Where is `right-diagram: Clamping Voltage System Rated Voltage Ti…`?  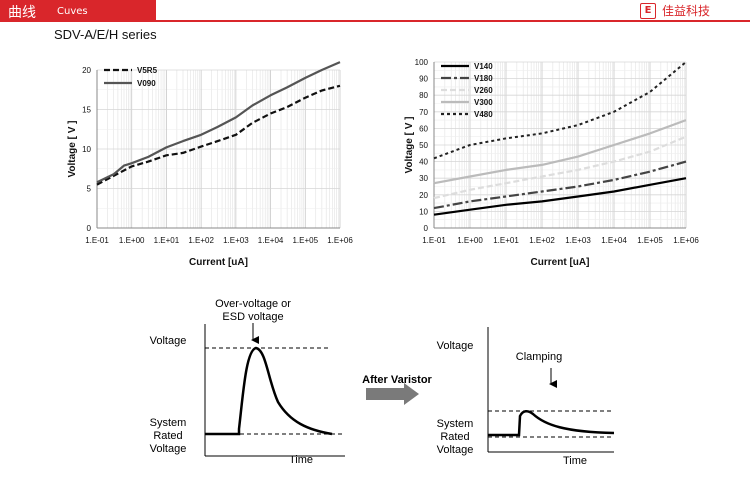 right-diagram: Clamping Voltage System Rated Voltage Ti… is located at coordinates (526, 397).